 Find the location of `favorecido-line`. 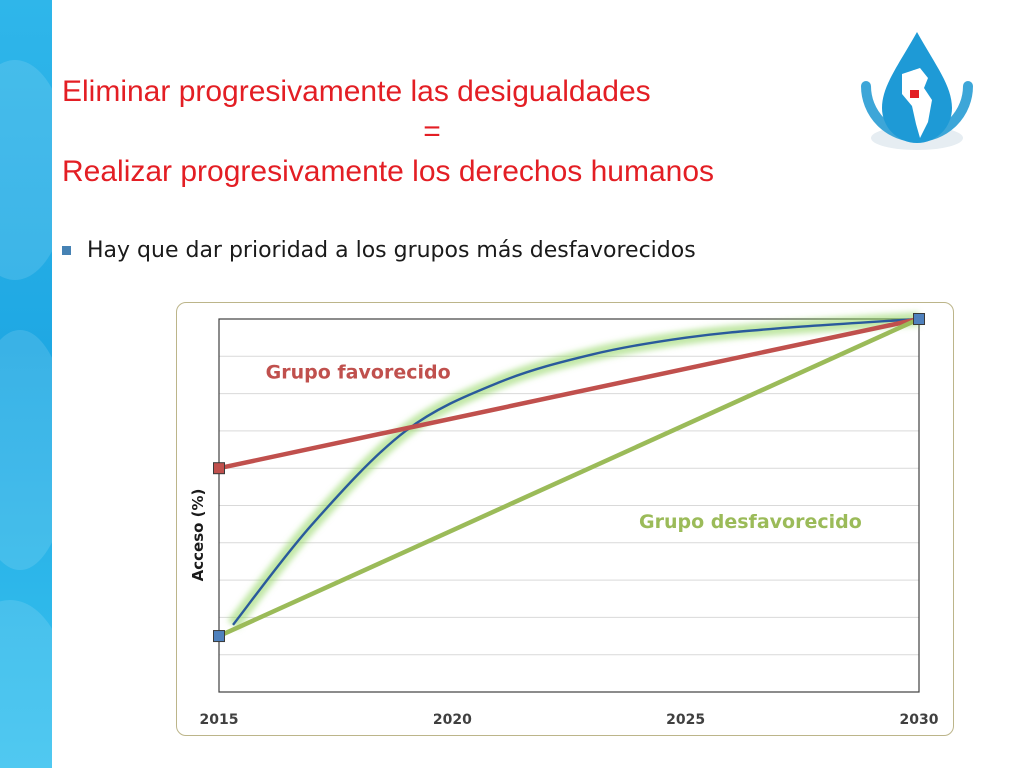

favorecido-line is located at coordinates (569, 393).